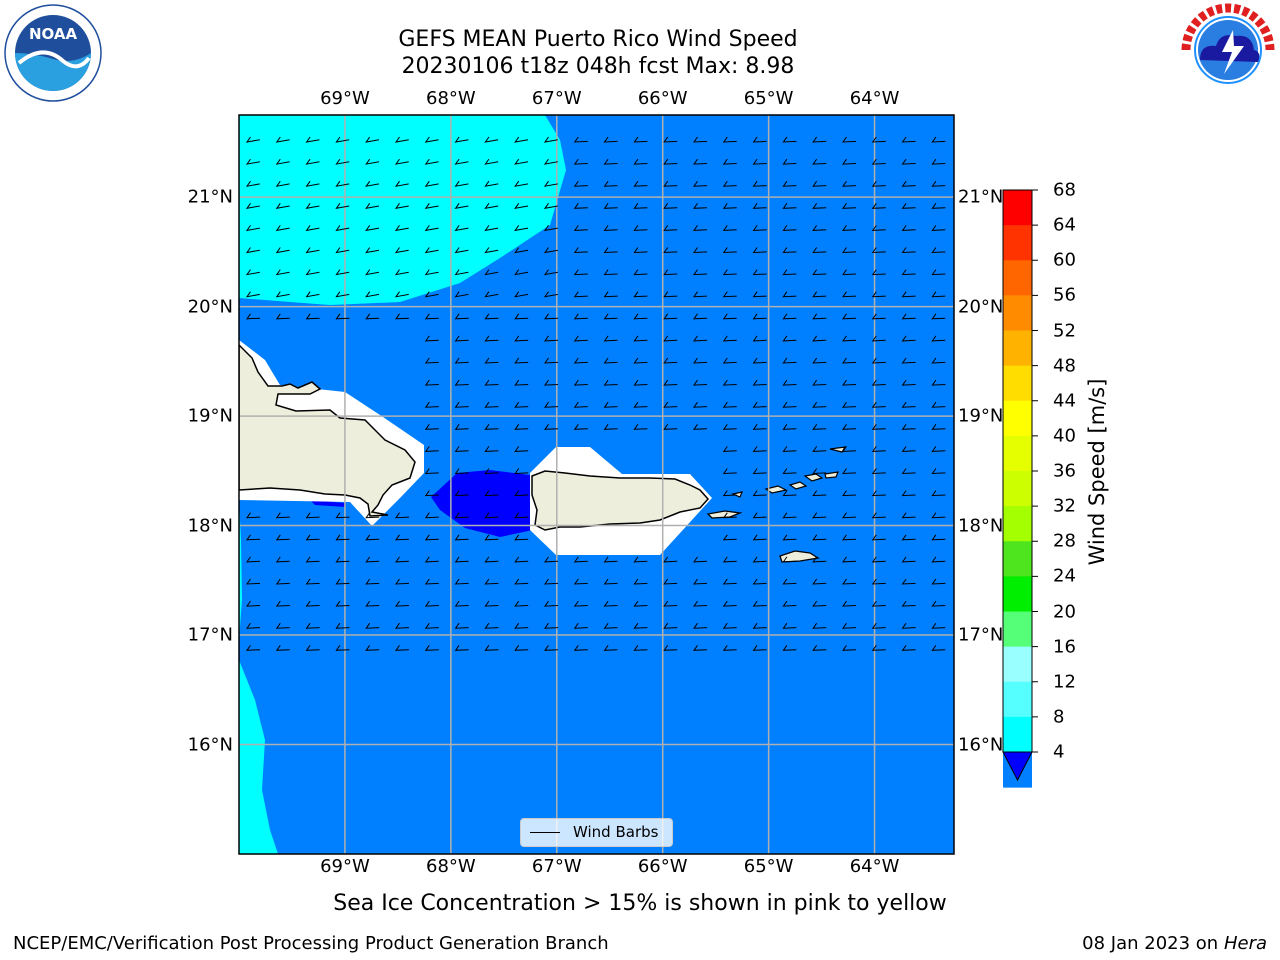 This screenshot has height=960, width=1280. Describe the element at coordinates (1064, 190) in the screenshot. I see `colorbar-label-68: 68` at that location.